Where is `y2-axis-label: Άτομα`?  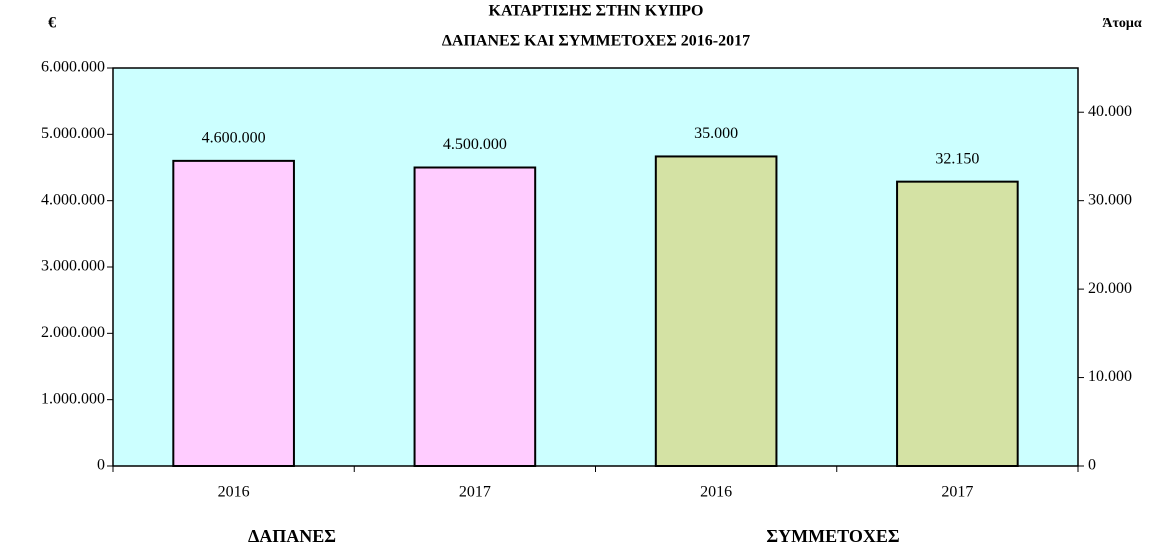
y2-axis-label: Άτομα is located at coordinates (1122, 23).